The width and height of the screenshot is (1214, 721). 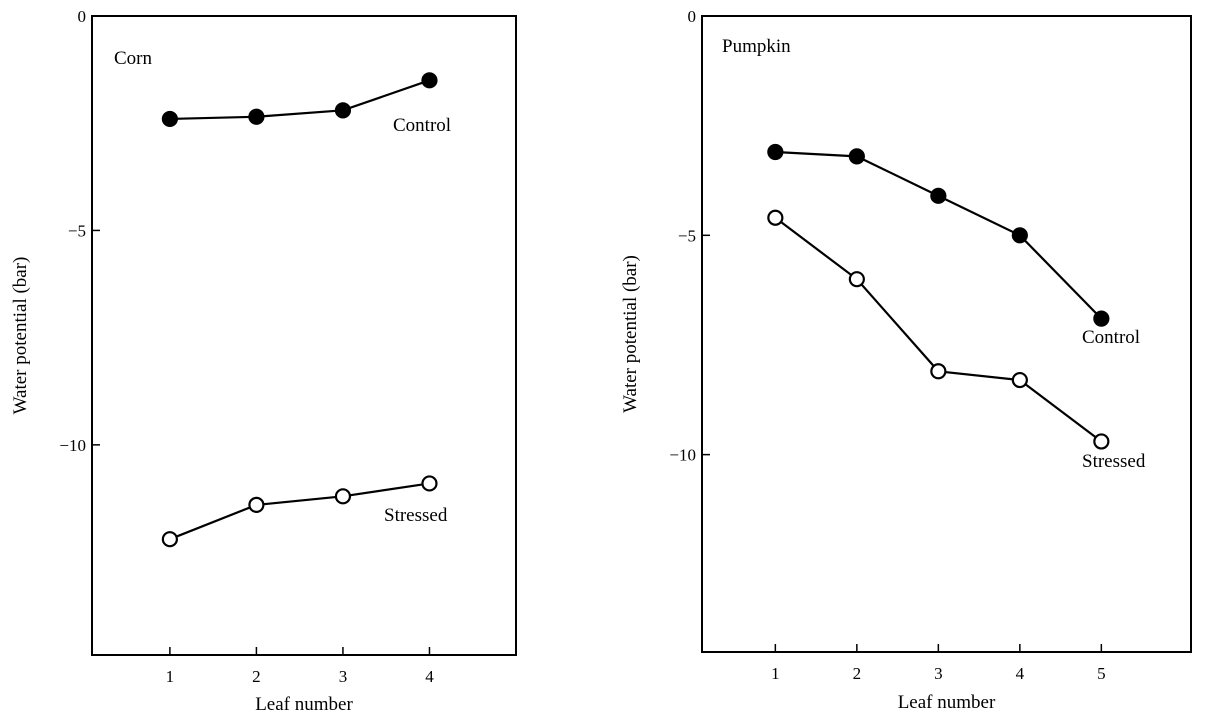 I want to click on x-tick-label: 5, so click(x=1101, y=673).